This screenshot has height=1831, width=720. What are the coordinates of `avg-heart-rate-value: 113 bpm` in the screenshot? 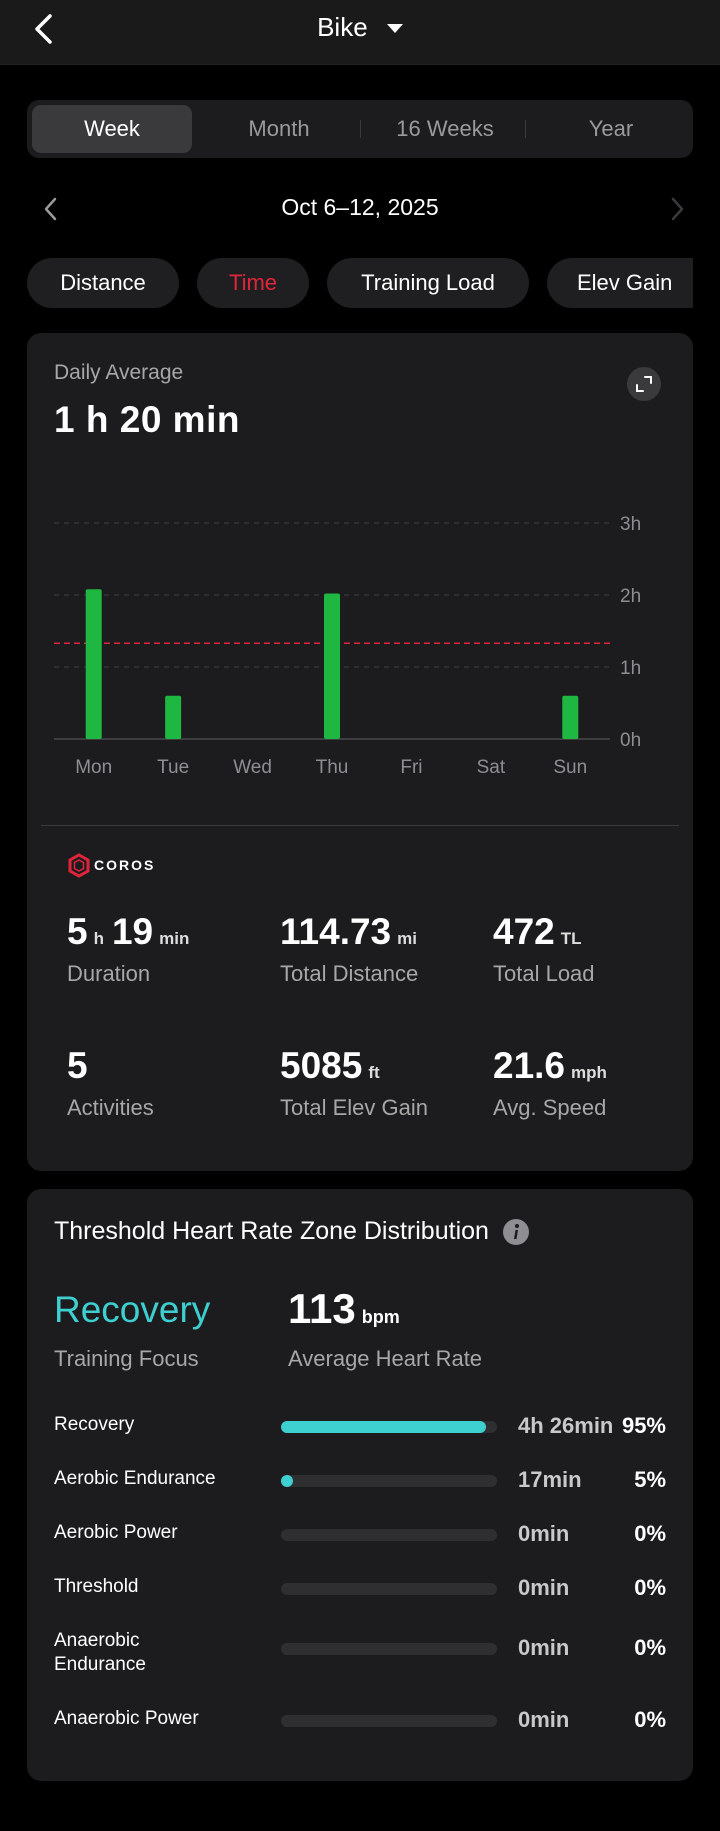 It's located at (344, 1309).